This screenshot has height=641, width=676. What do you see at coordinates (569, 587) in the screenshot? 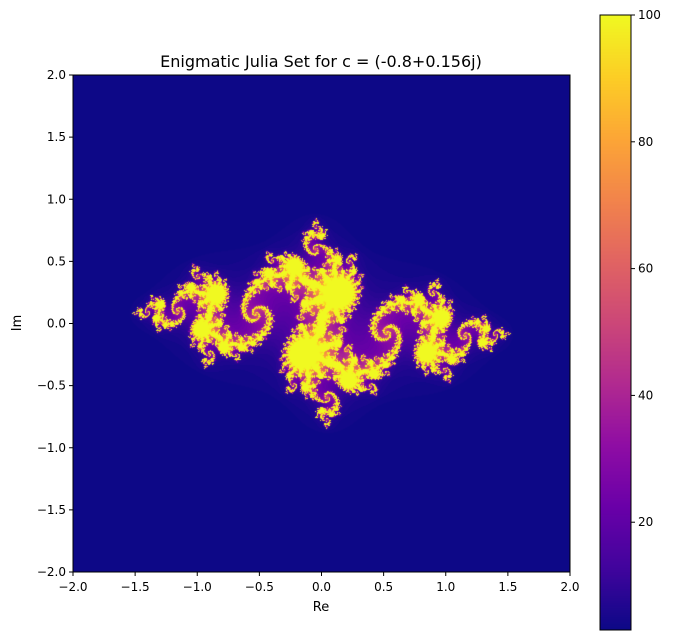
I see `x-tick-label: 2.0` at bounding box center [569, 587].